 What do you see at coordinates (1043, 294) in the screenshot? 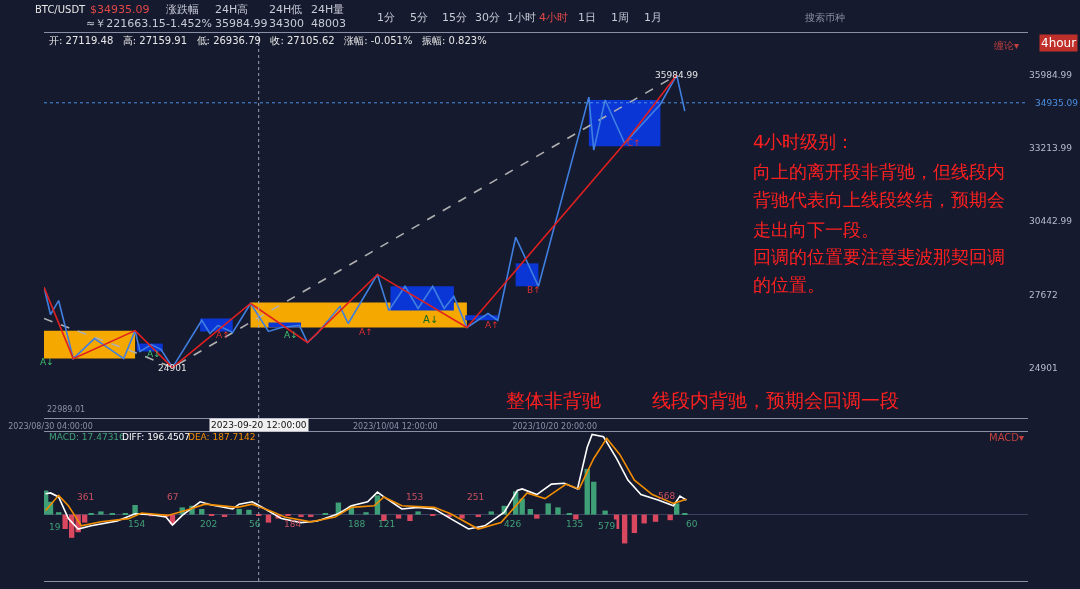
I see `y-tick-label: 27672` at bounding box center [1043, 294].